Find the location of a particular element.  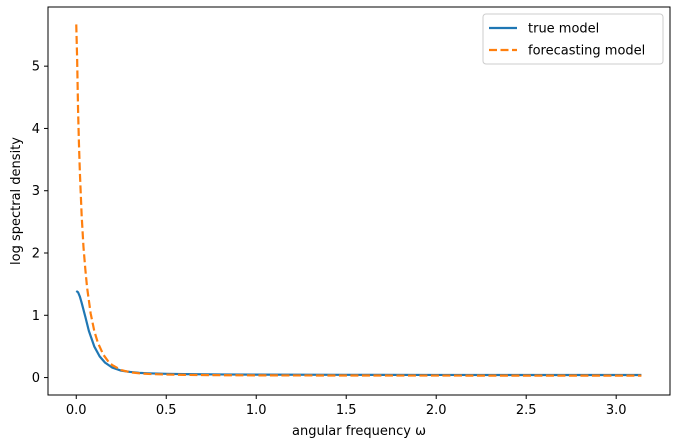

legend-label-forecasting-model: forecasting model is located at coordinates (586, 51).